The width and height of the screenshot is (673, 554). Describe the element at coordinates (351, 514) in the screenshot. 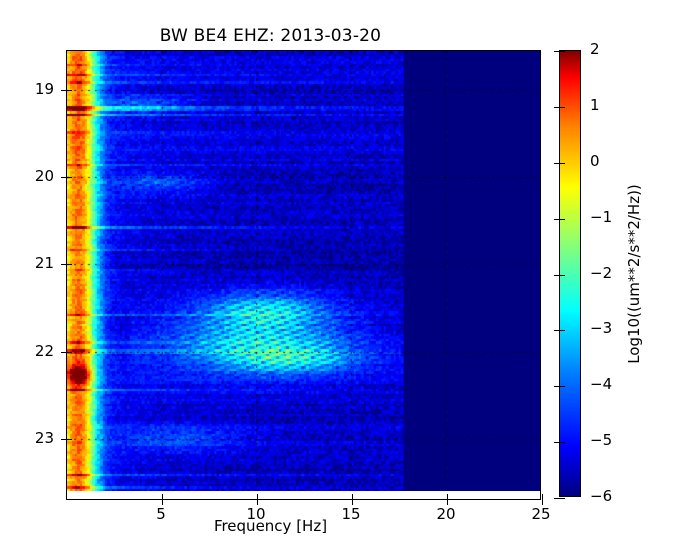

I see `x-tick-label: 15` at that location.